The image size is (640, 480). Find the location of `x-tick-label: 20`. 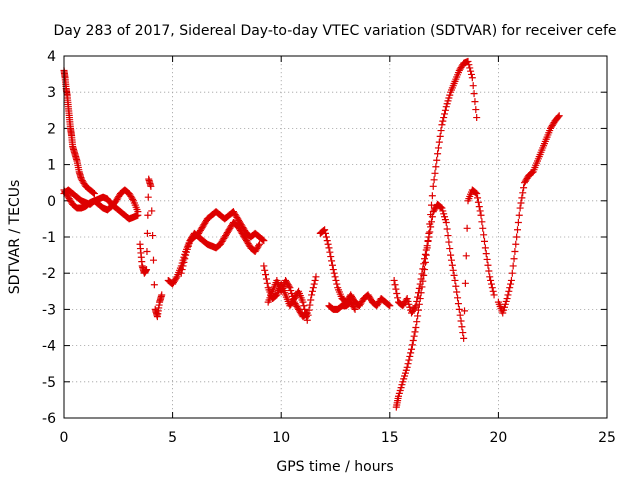

x-tick-label: 20 is located at coordinates (498, 438).